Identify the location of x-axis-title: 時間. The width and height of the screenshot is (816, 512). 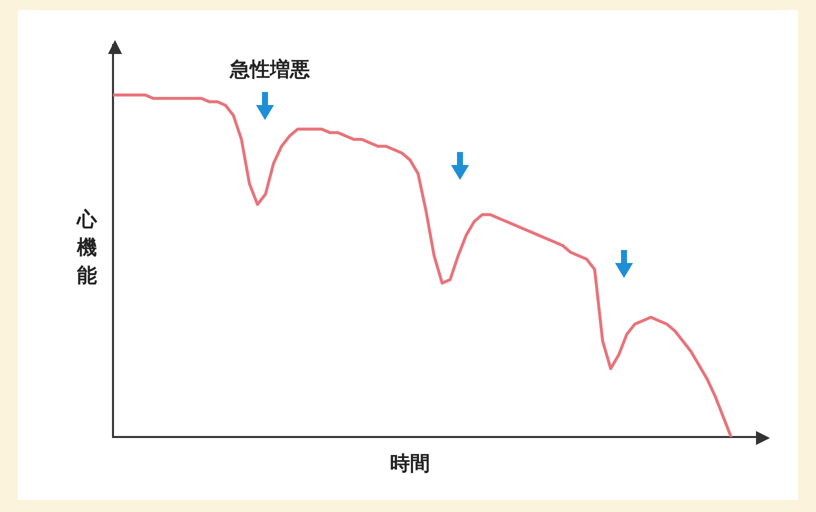
(410, 463).